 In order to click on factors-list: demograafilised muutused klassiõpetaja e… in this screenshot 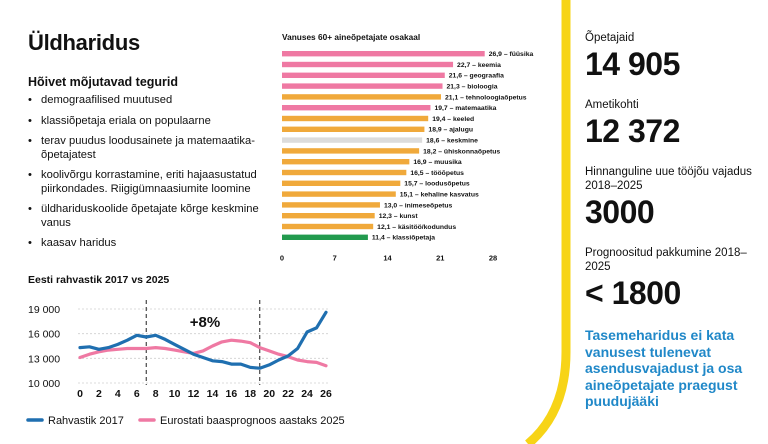, I will do `click(153, 176)`.